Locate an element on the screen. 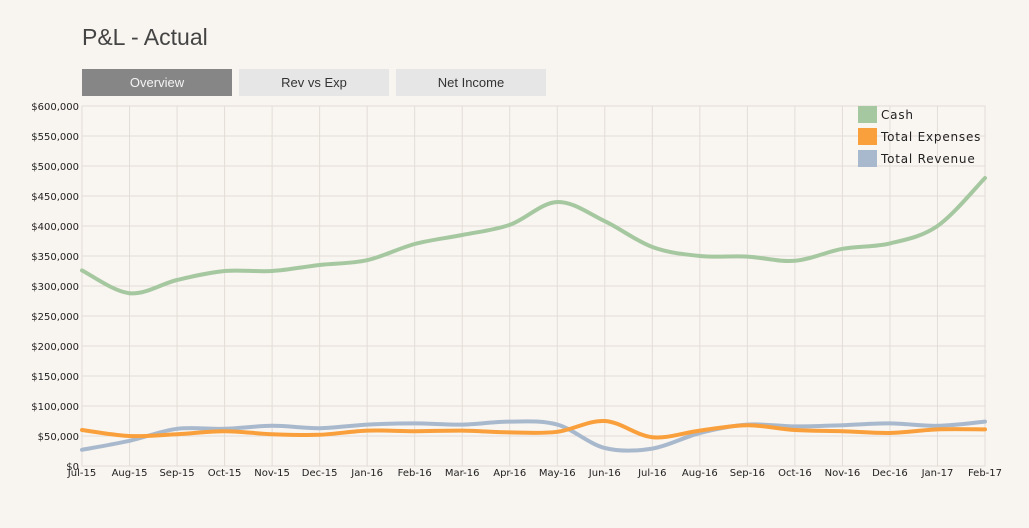 Image resolution: width=1029 pixels, height=528 pixels. legend: Cash Total Expenses Total Revenue is located at coordinates (919, 136).